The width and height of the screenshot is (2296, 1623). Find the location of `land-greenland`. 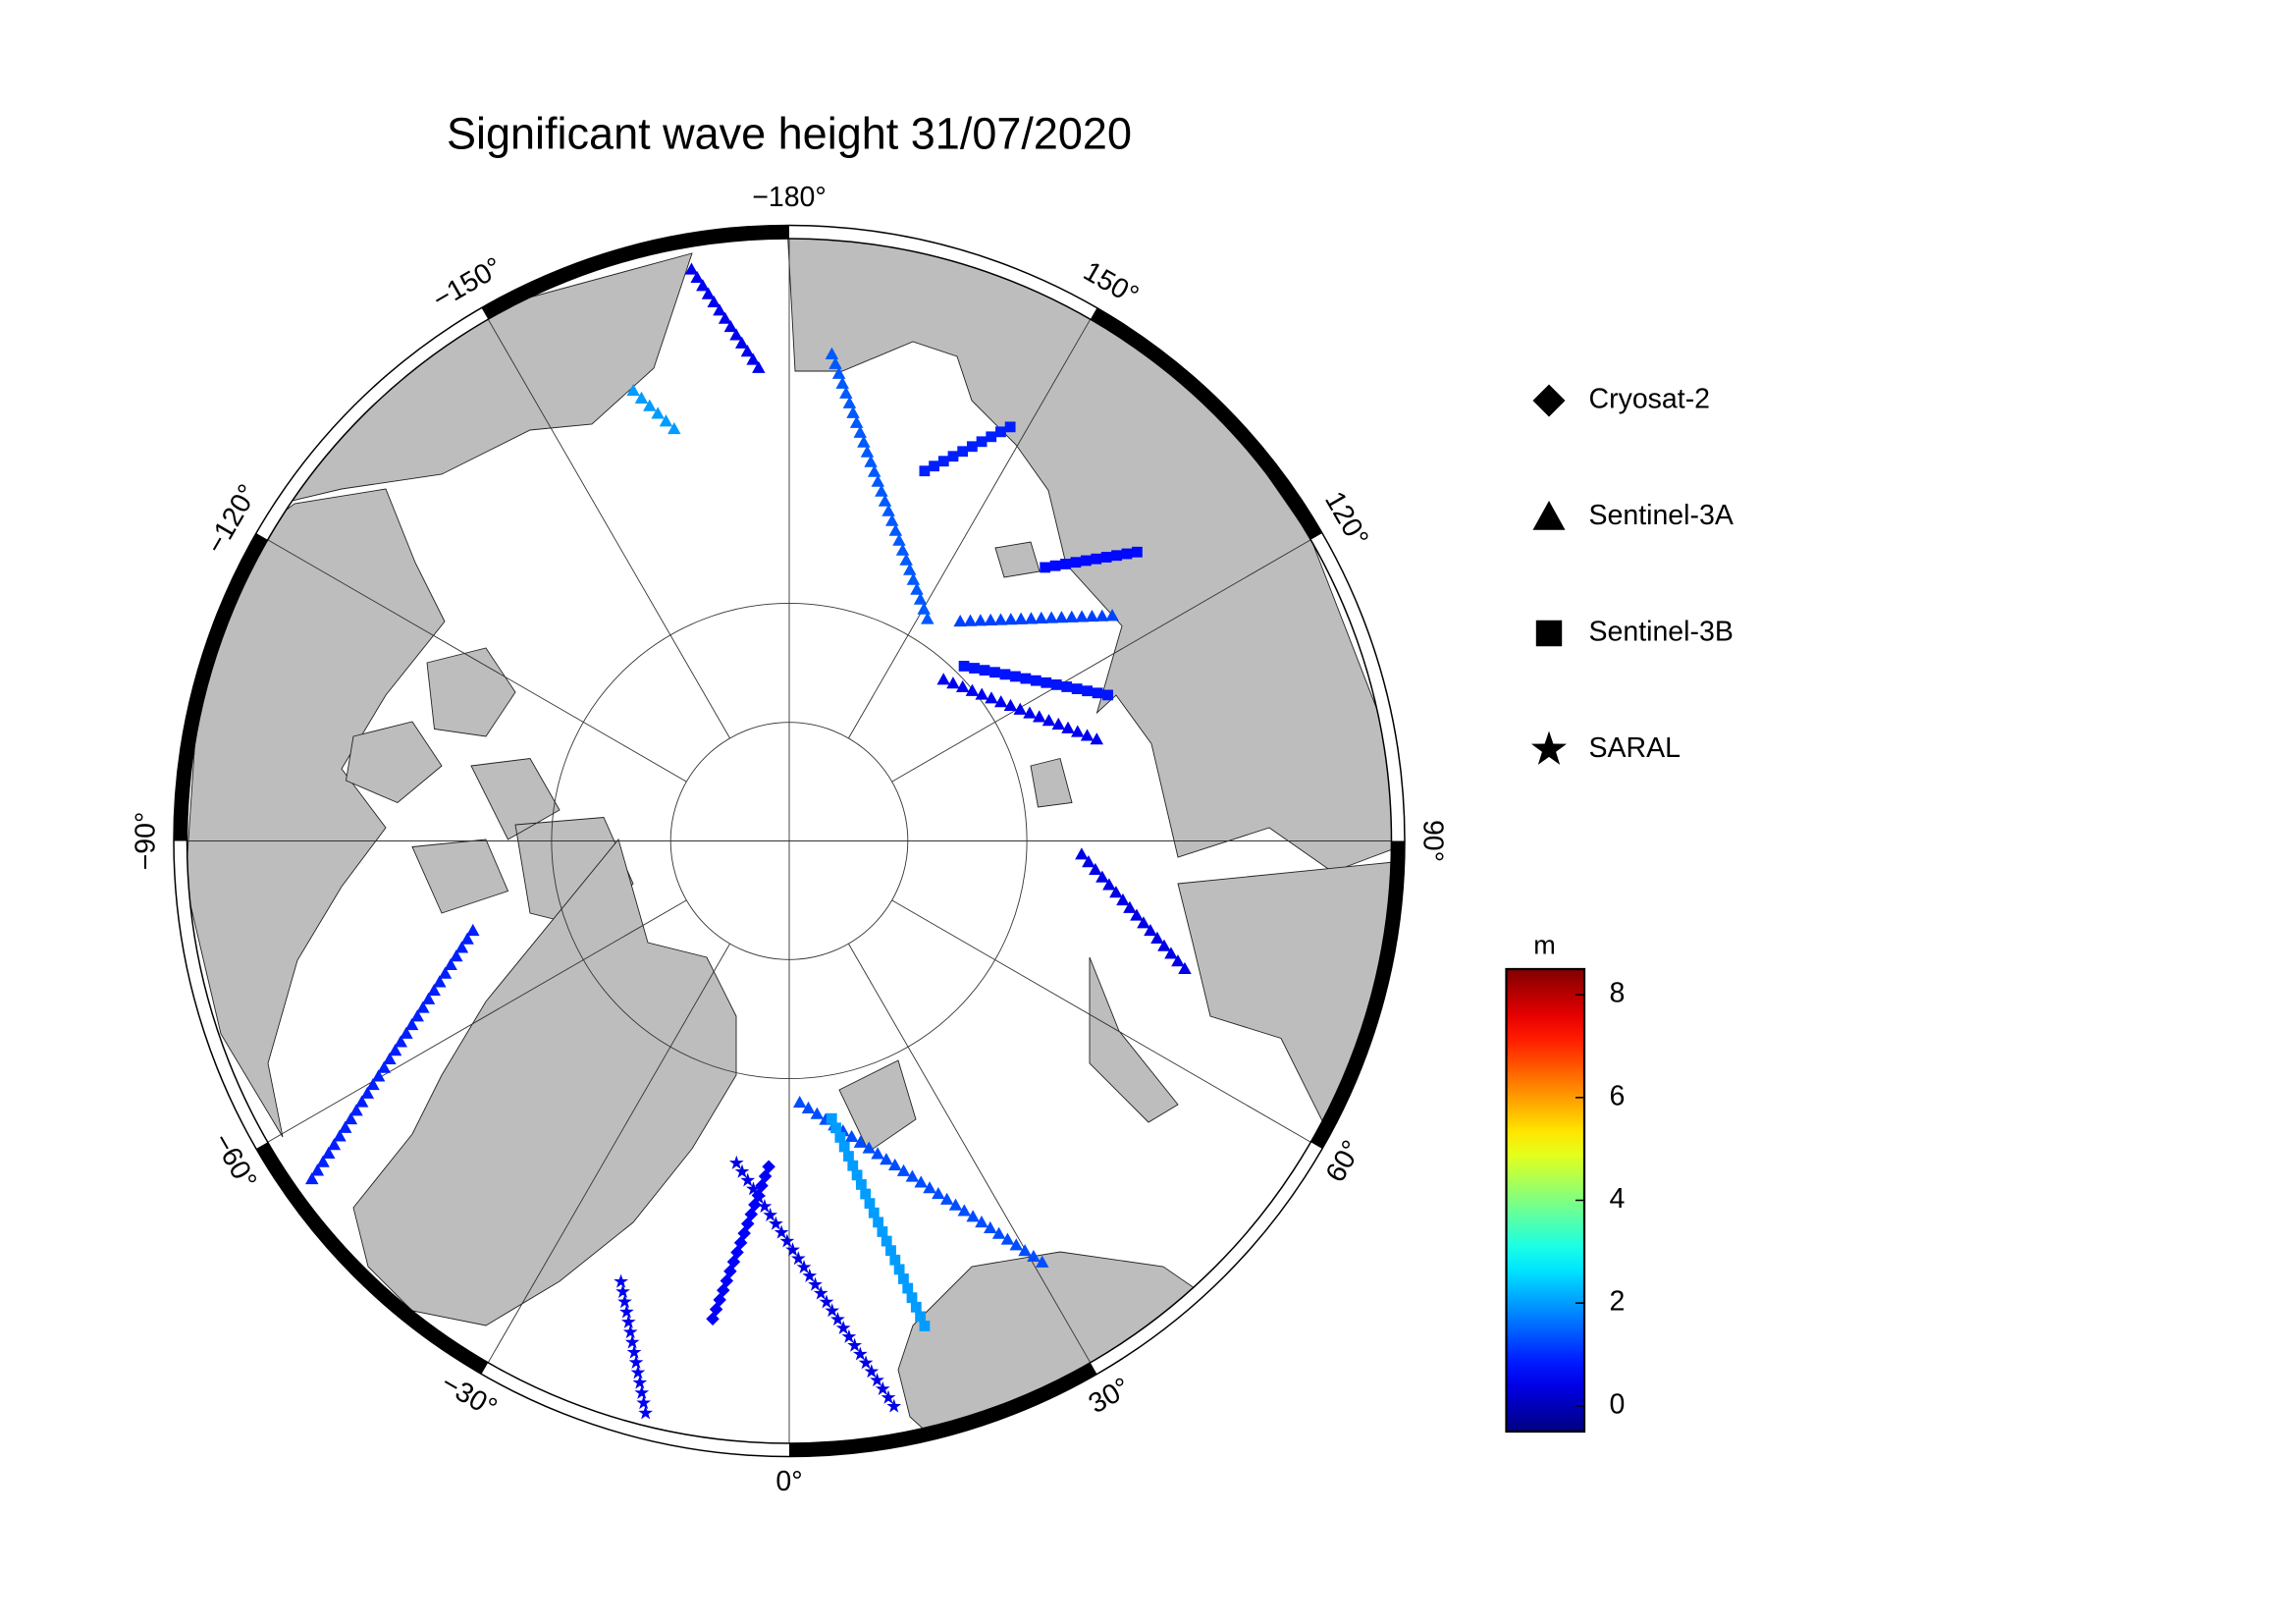

land-greenland is located at coordinates (544, 1082).